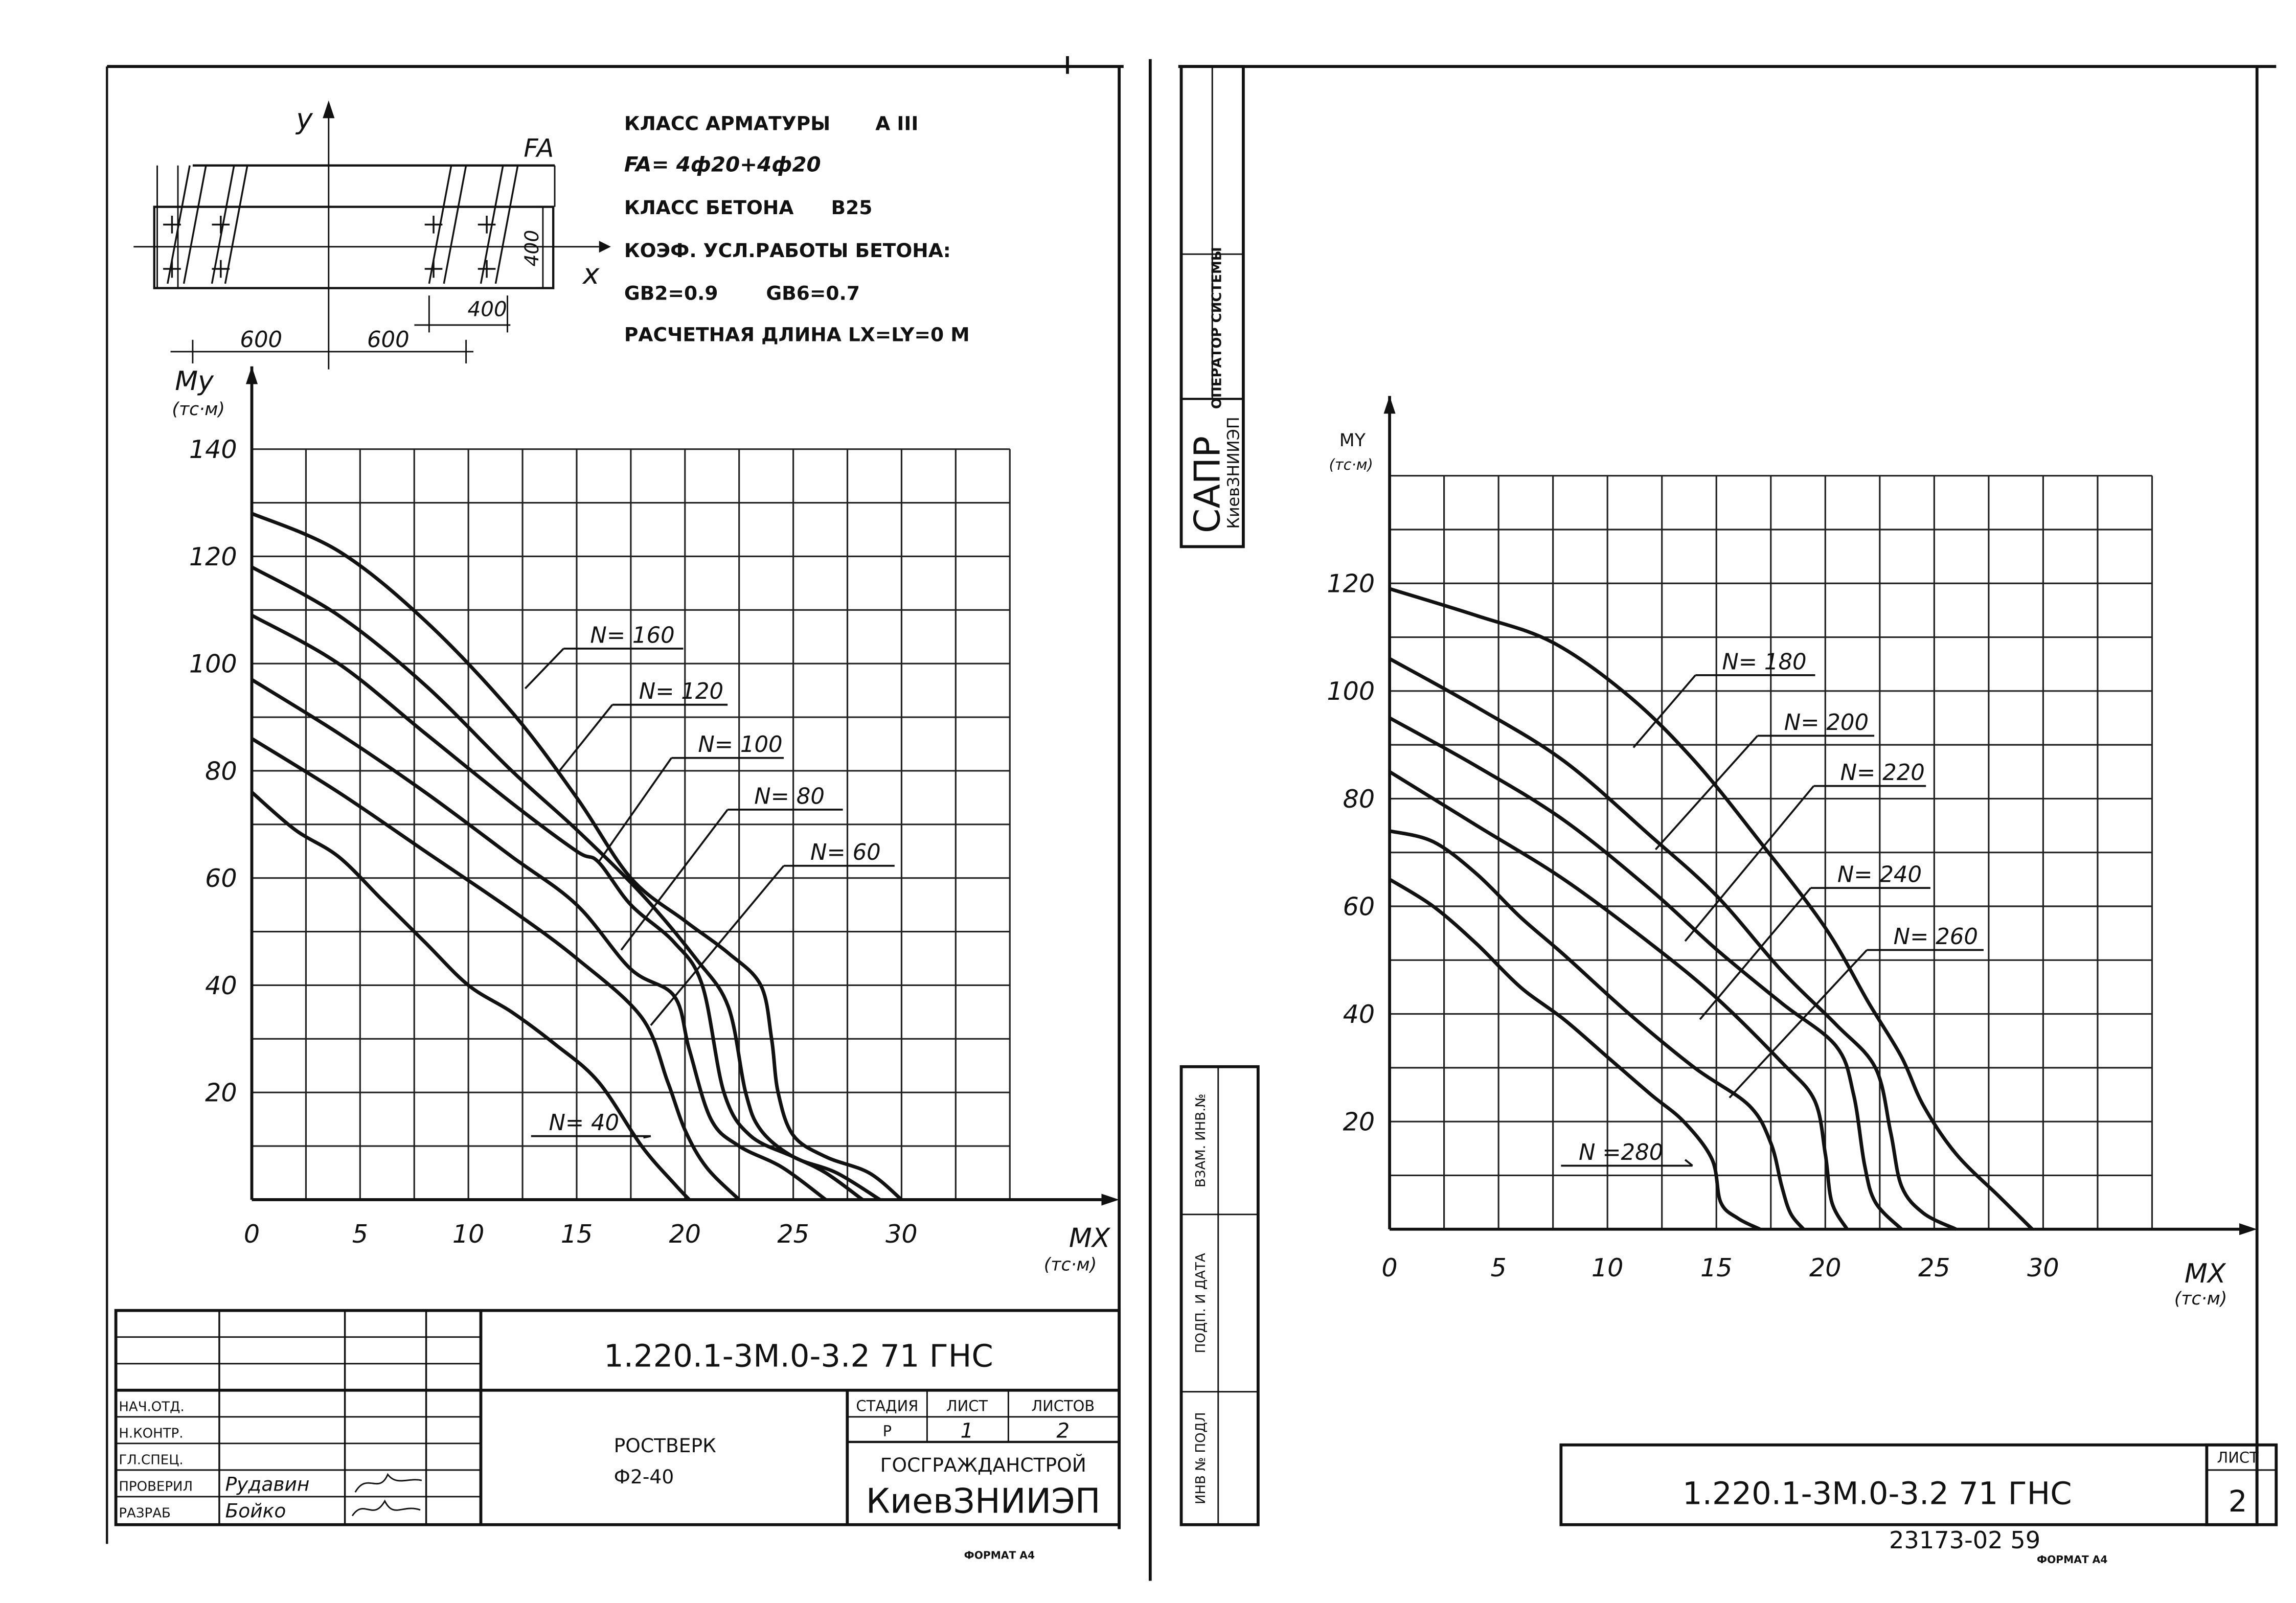  What do you see at coordinates (1352, 440) in the screenshot?
I see `chart-right-y-axis-label: MY` at bounding box center [1352, 440].